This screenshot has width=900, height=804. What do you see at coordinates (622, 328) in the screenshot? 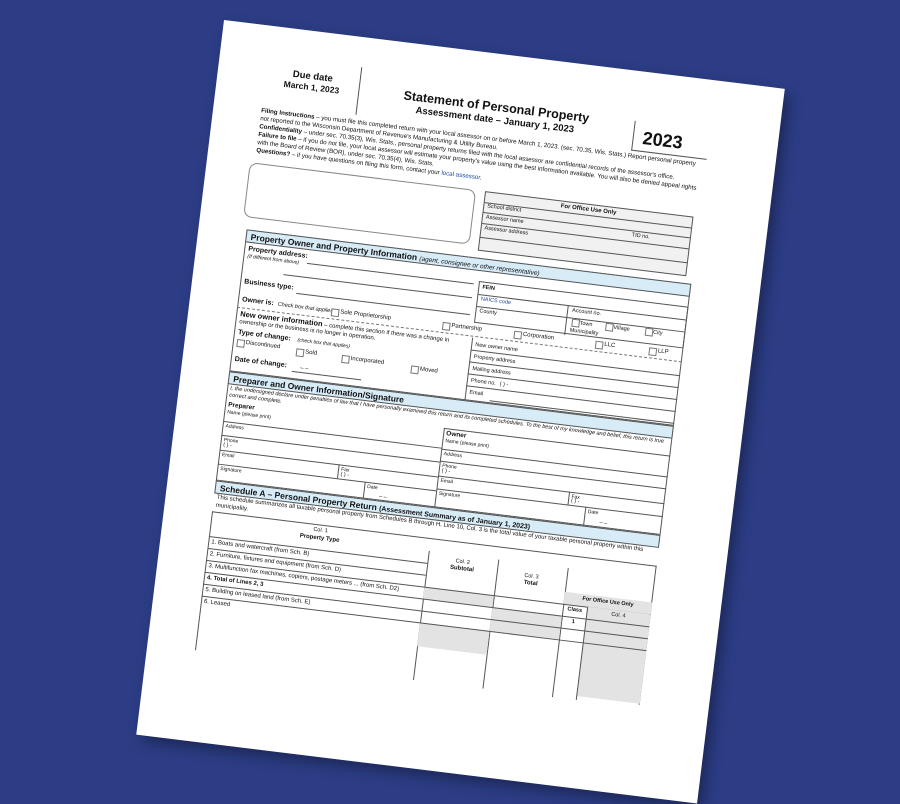
I see `village-label: Village` at bounding box center [622, 328].